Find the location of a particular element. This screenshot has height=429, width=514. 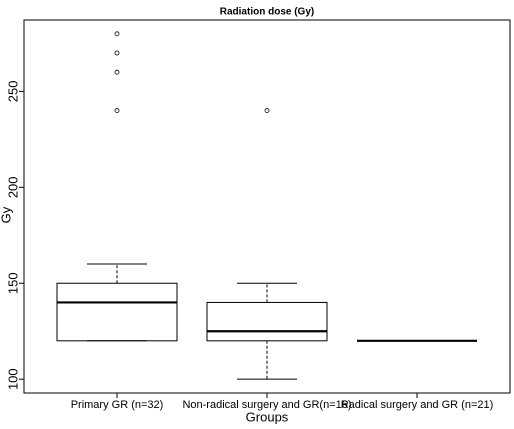

y-axis-title: Gy is located at coordinates (6, 214).